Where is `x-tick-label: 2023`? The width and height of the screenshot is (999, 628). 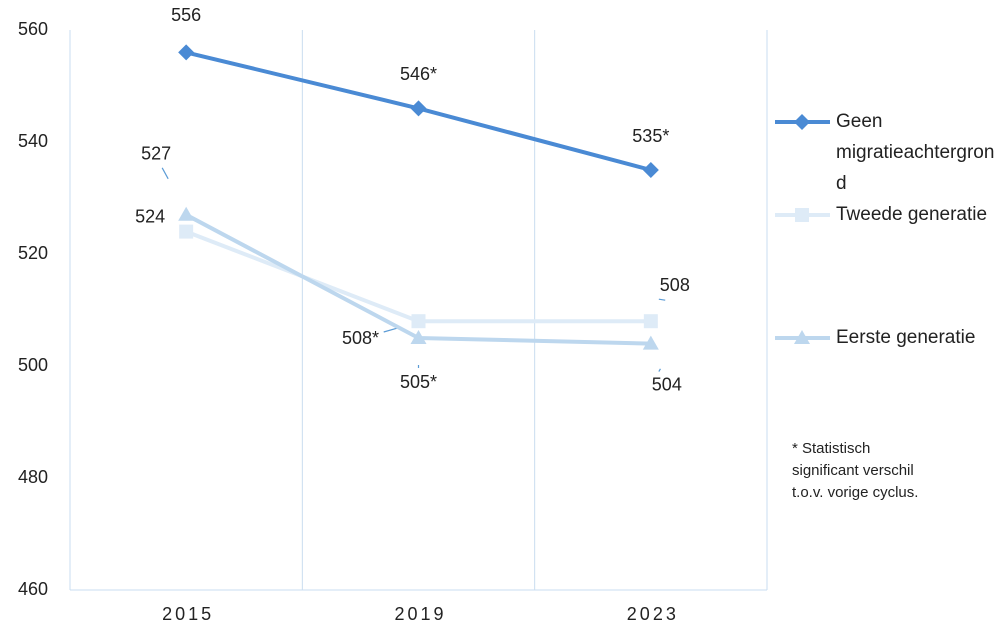 x-tick-label: 2023 is located at coordinates (653, 614).